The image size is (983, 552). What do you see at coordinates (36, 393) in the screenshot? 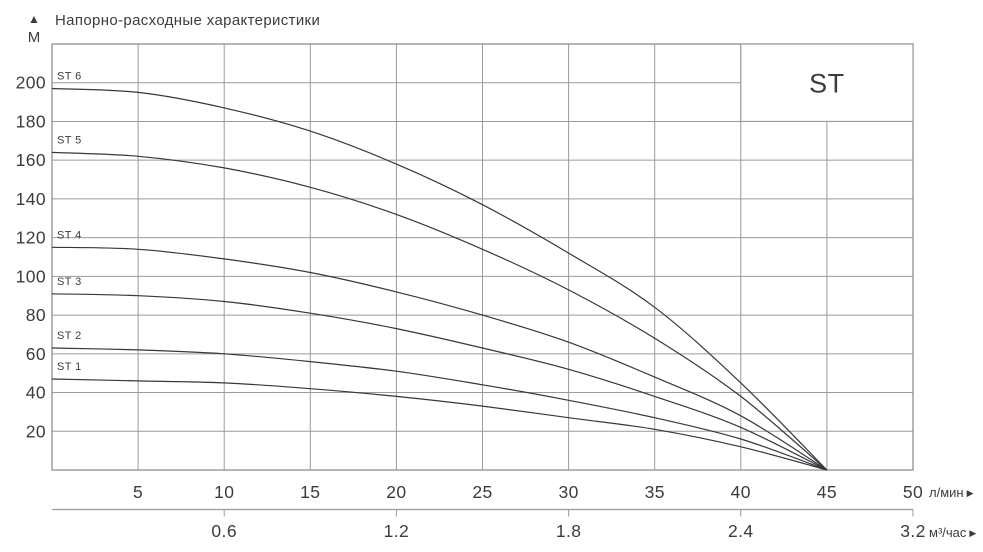
I see `y-axis-tick-label: 40` at bounding box center [36, 393].